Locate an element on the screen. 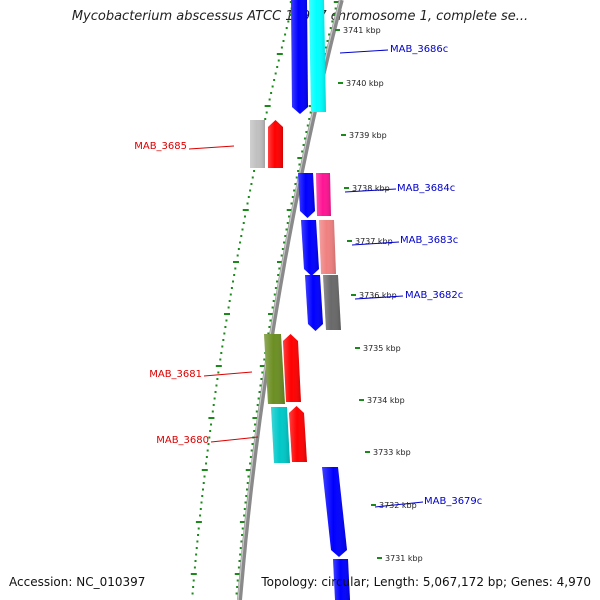  gene-mab-3679c-shade is located at coordinates (334, 512).